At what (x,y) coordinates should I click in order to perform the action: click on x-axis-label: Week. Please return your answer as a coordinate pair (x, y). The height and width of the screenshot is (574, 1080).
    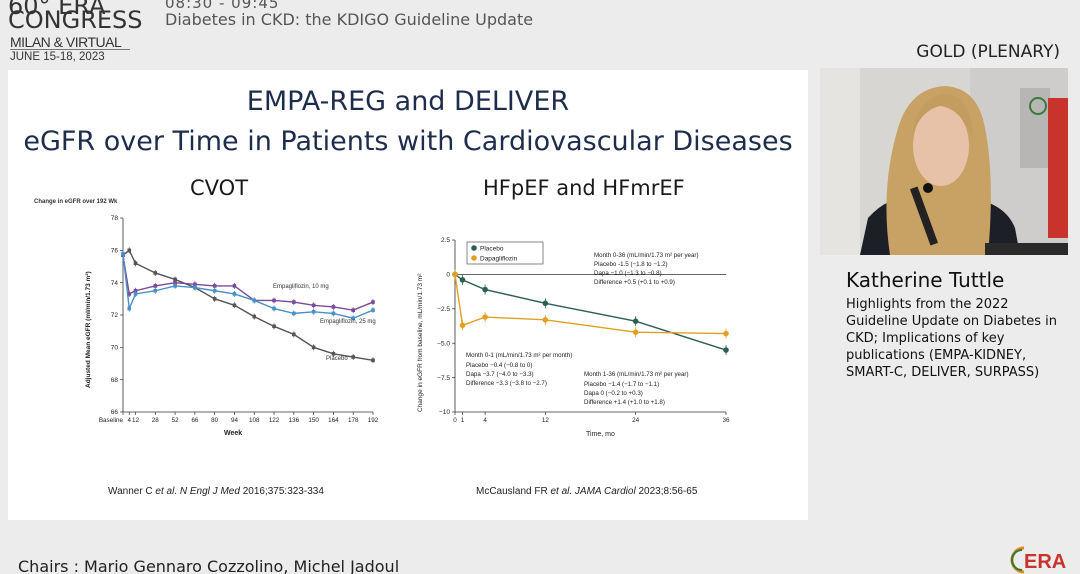
    Looking at the image, I should click on (233, 433).